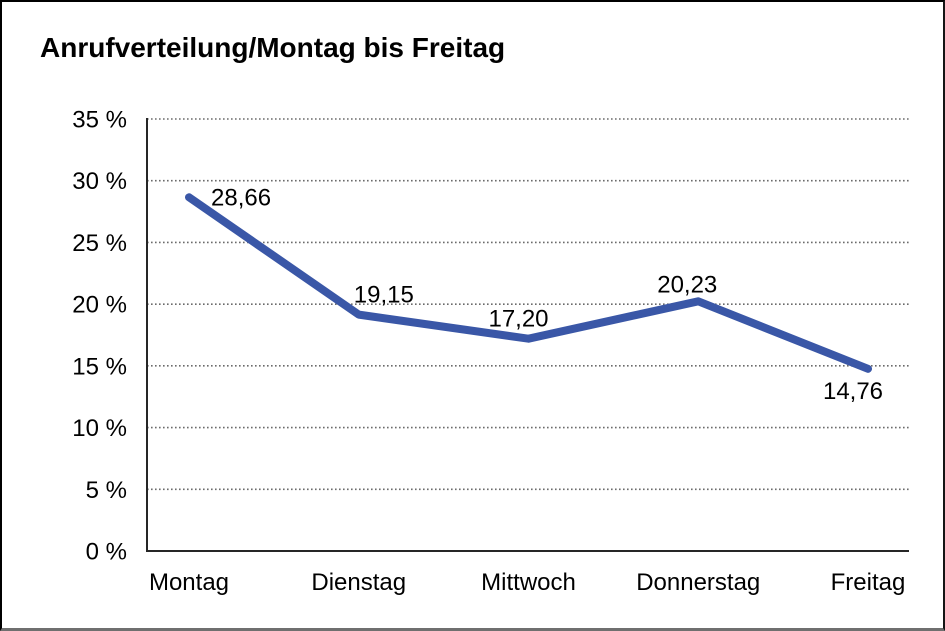 The height and width of the screenshot is (631, 945). I want to click on y-tick-label: 10 %, so click(99, 428).